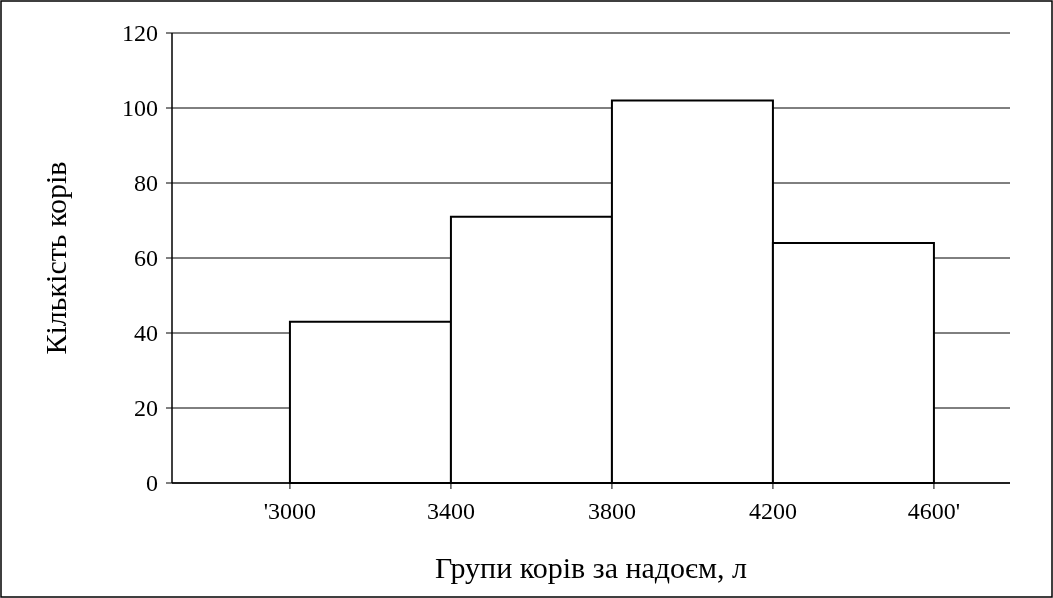 The width and height of the screenshot is (1053, 598). What do you see at coordinates (611, 511) in the screenshot?
I see `x-tick-label: 3800` at bounding box center [611, 511].